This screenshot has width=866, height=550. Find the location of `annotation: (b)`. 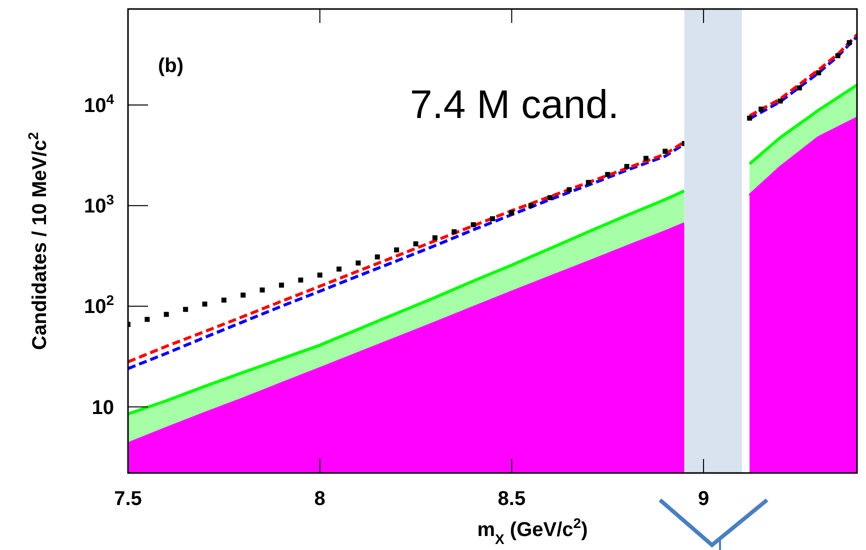

annotation: (b) is located at coordinates (171, 66).